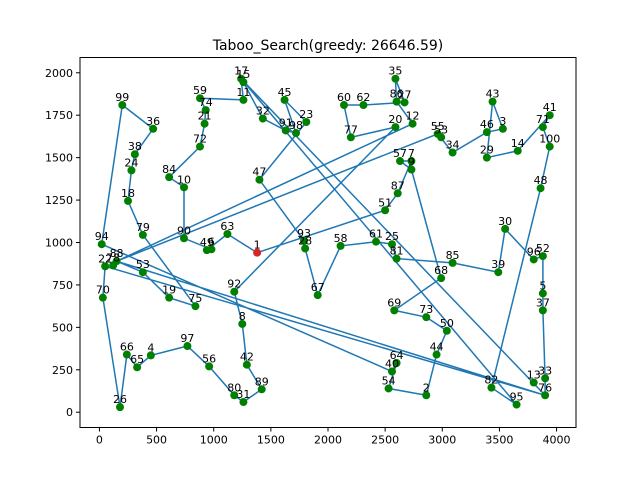  I want to click on city-label: 53, so click(441, 129).